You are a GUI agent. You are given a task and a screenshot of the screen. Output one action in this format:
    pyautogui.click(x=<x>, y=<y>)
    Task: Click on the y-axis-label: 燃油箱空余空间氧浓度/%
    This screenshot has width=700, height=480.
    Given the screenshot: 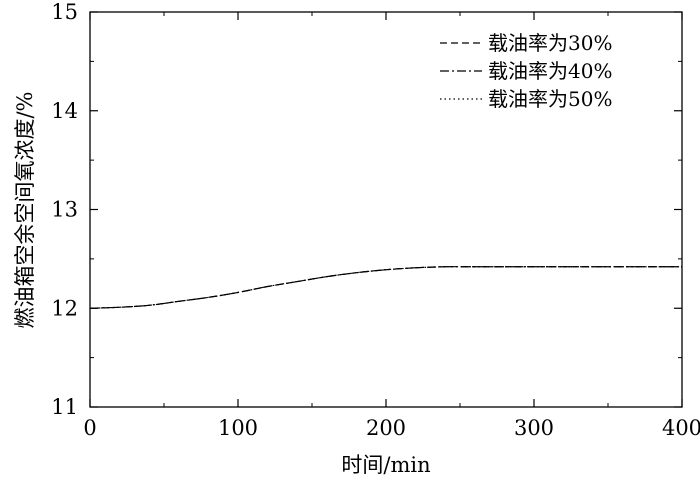 What is the action you would take?
    pyautogui.click(x=25, y=209)
    